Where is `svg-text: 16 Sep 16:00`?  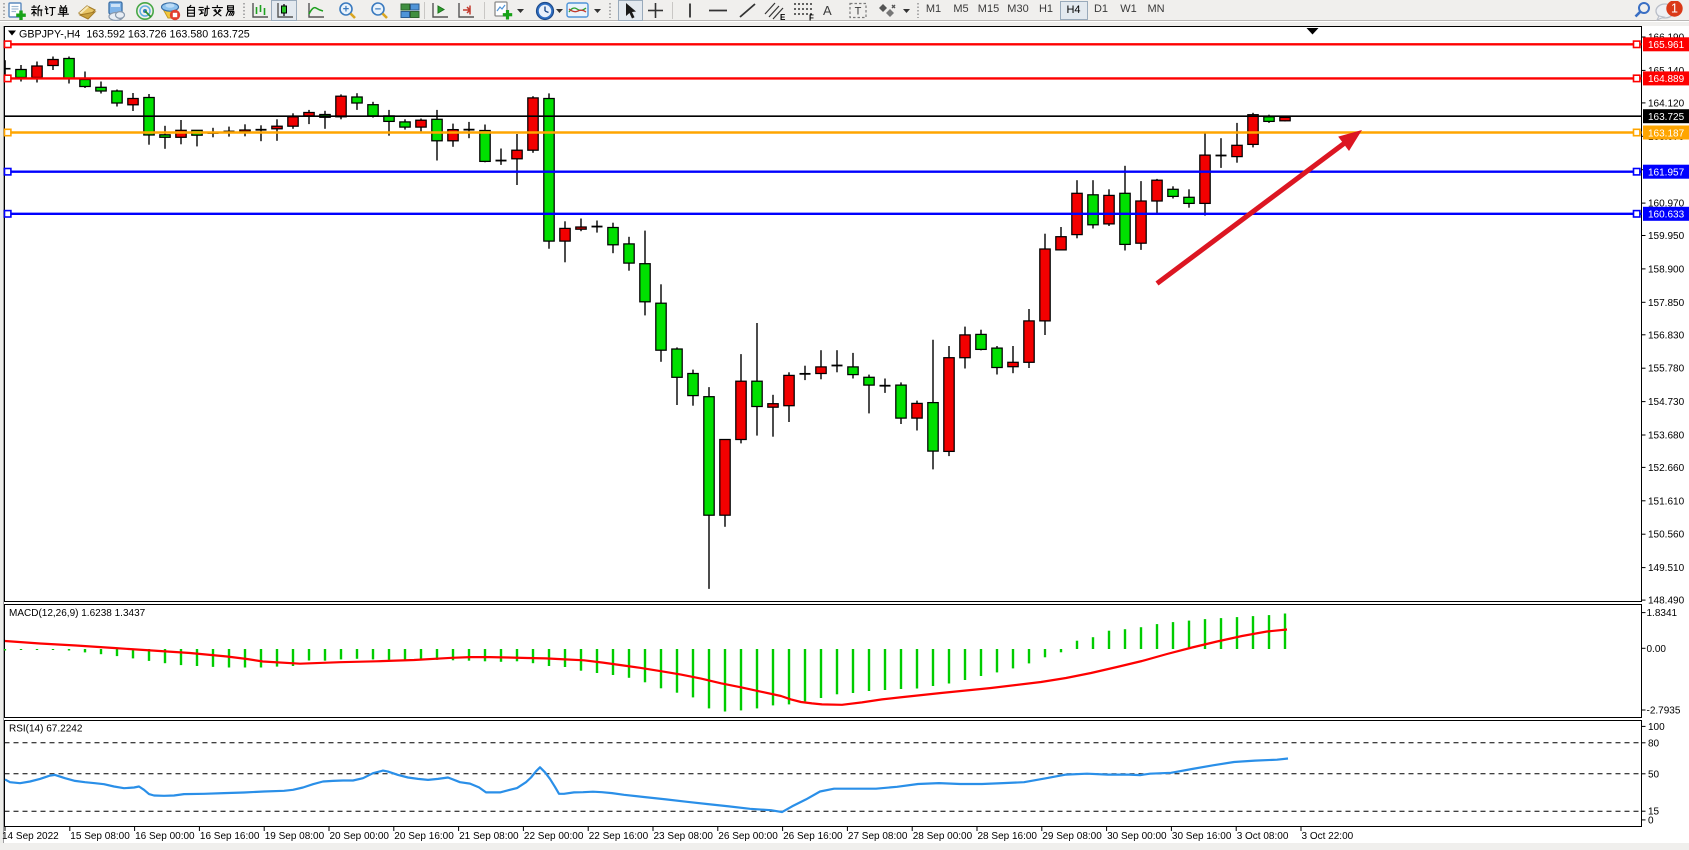
svg-text: 16 Sep 16:00 is located at coordinates (230, 836).